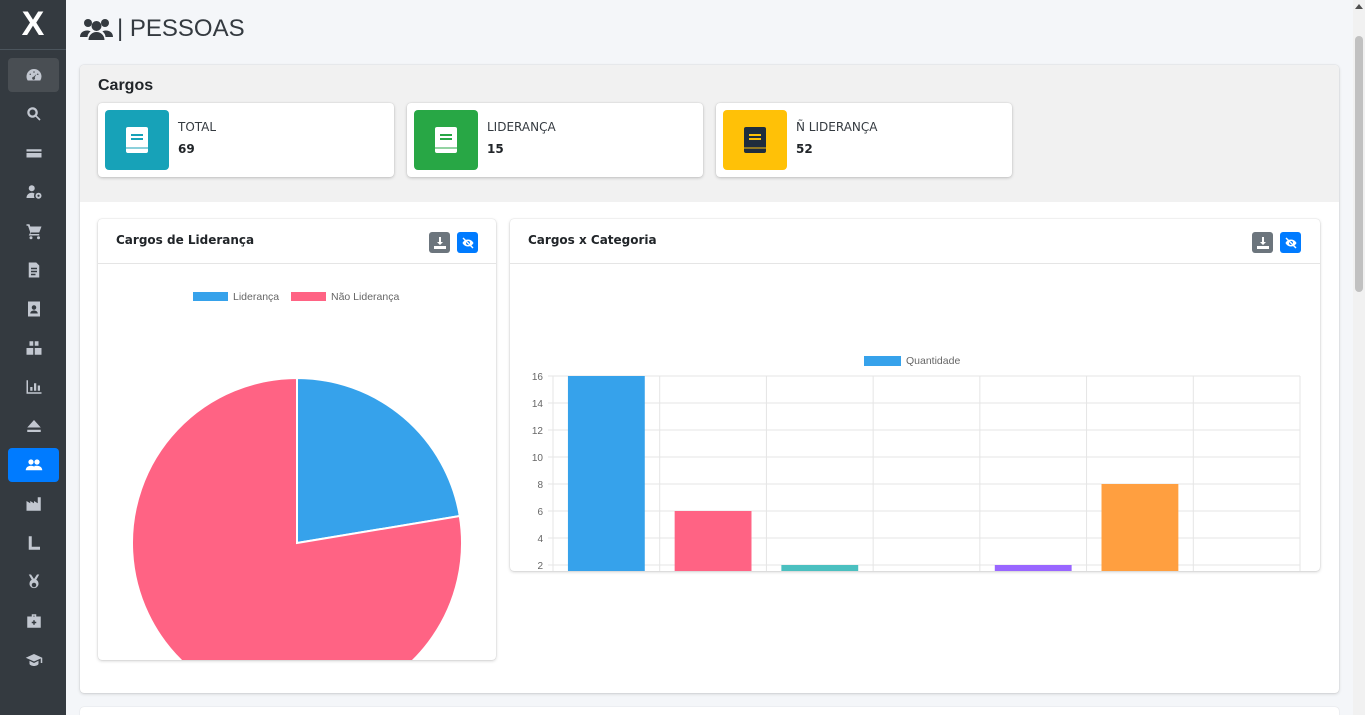 The height and width of the screenshot is (715, 1365). I want to click on sidebar-item-education, so click(33, 660).